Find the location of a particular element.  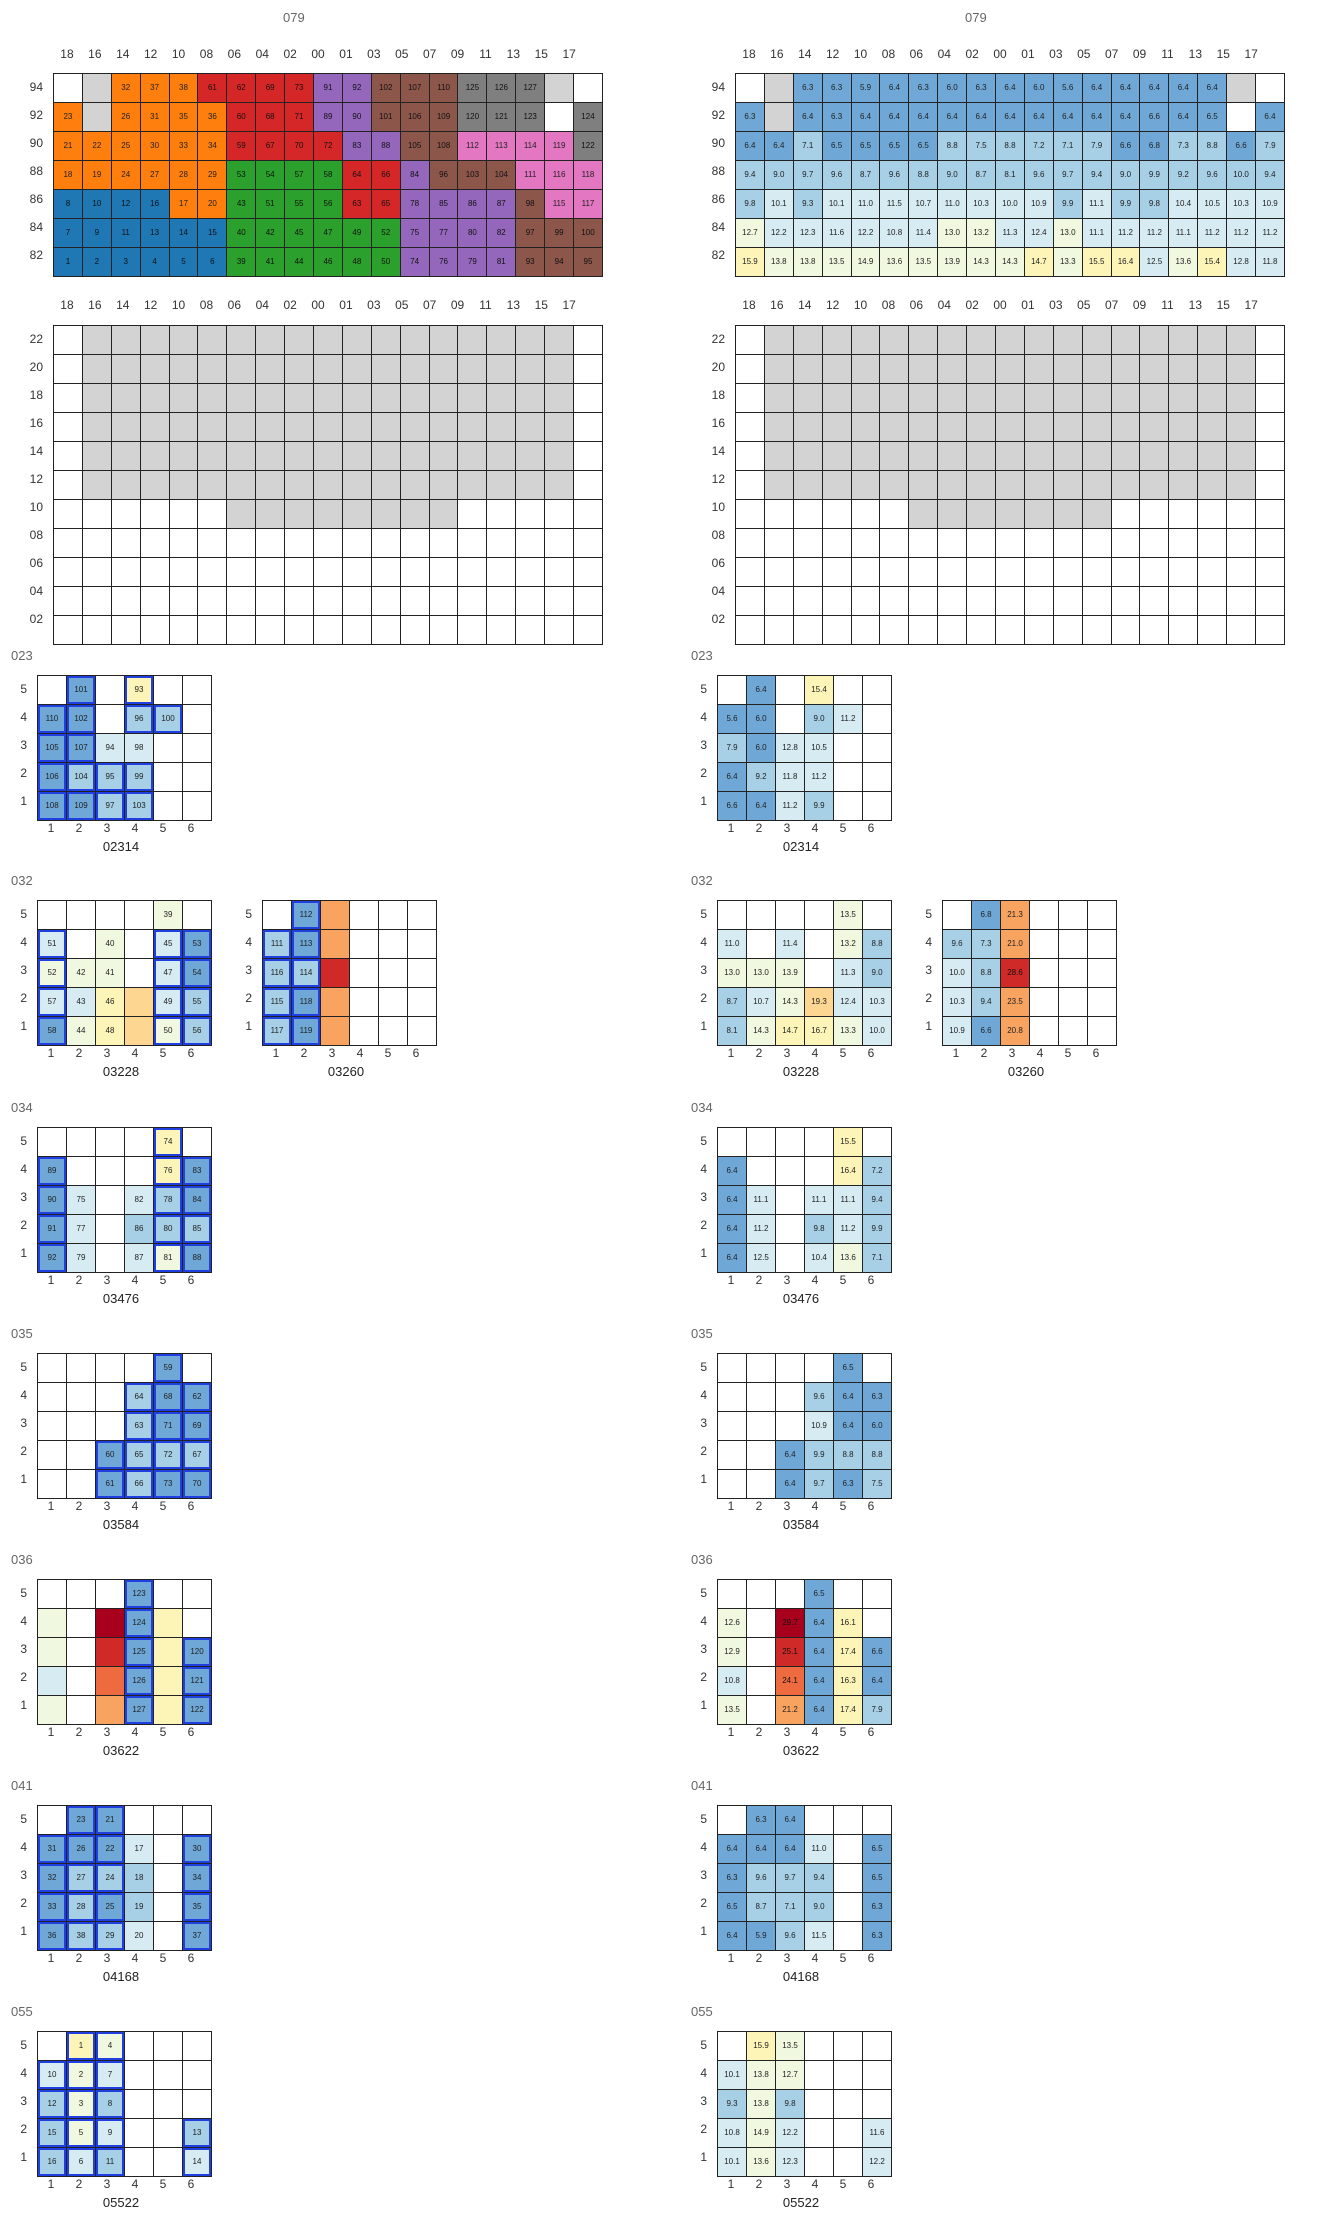

grid-cell: 9.7 is located at coordinates (819, 1484).